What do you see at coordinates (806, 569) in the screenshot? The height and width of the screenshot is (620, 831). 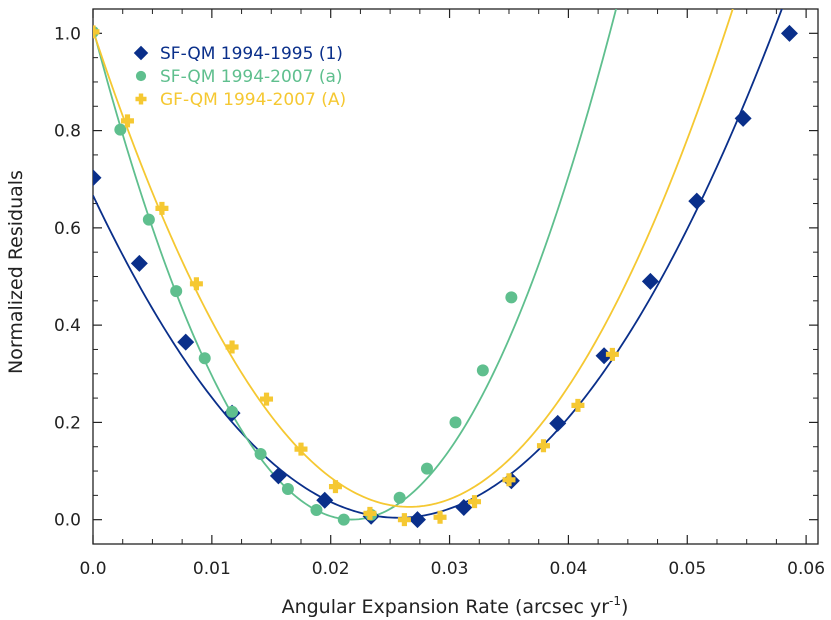 I see `x-tick-label: 0.06` at bounding box center [806, 569].